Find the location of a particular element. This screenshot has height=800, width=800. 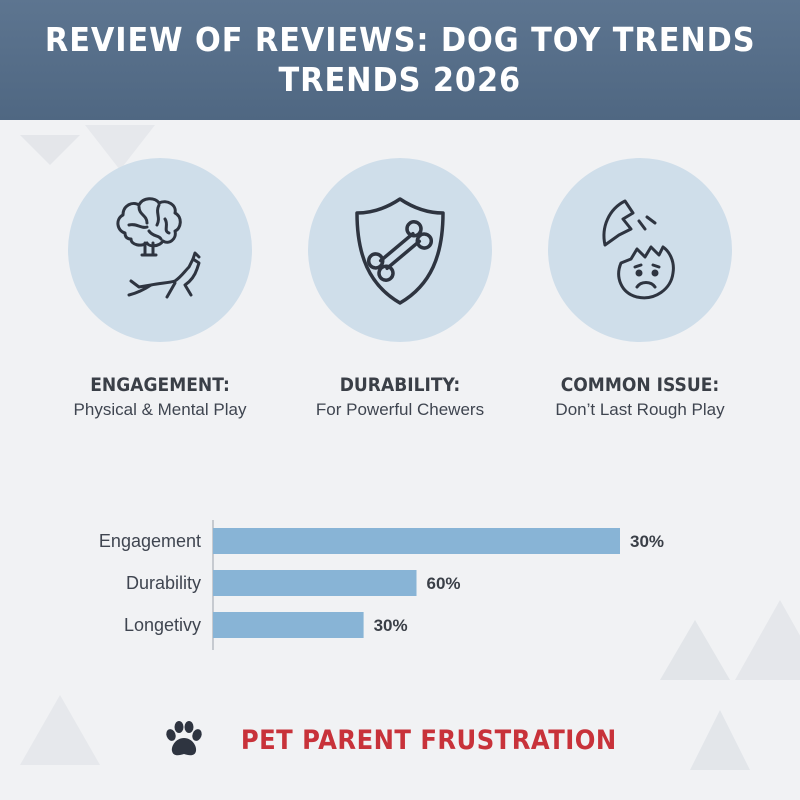

category-label: Durability is located at coordinates (163, 583).